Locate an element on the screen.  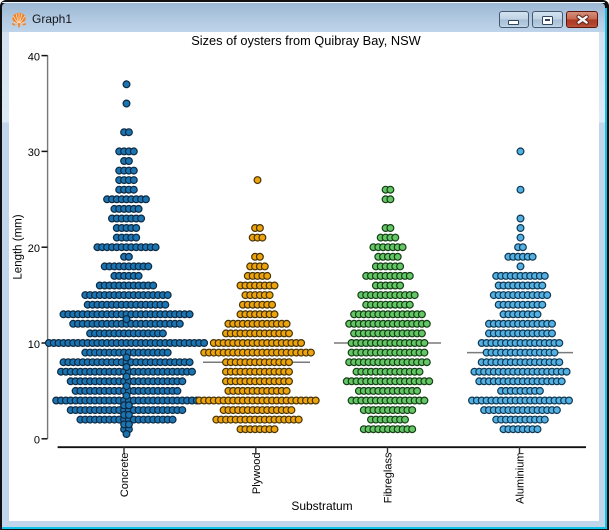
svg-text: 40 is located at coordinates (34, 57).